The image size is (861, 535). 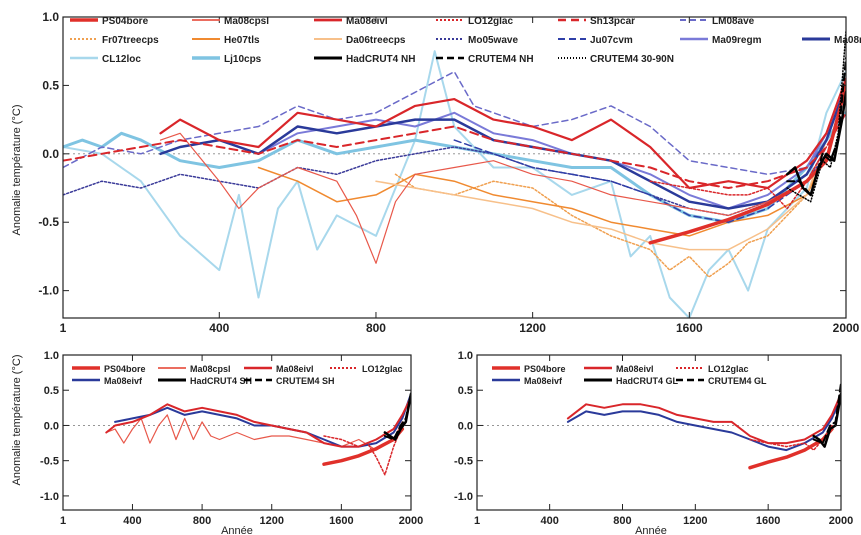 I want to click on series-line-hadcrut4-sh, so click(x=397, y=416).